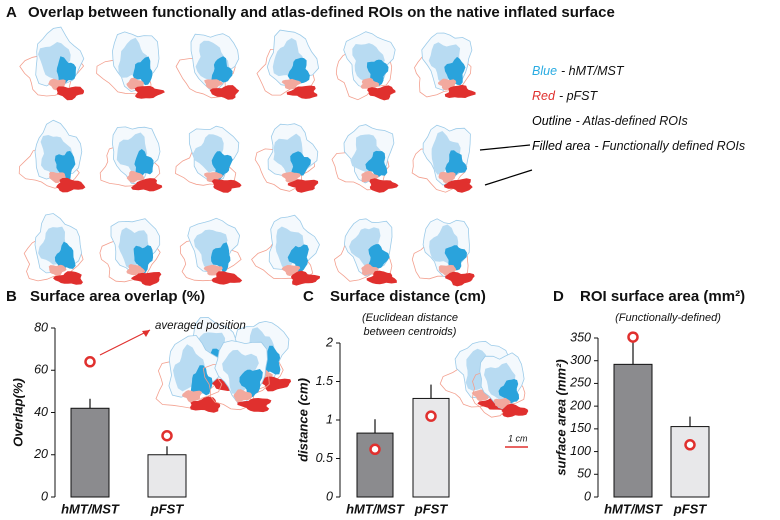  Describe the element at coordinates (518, 438) in the screenshot. I see `annotation: 1 cm` at that location.